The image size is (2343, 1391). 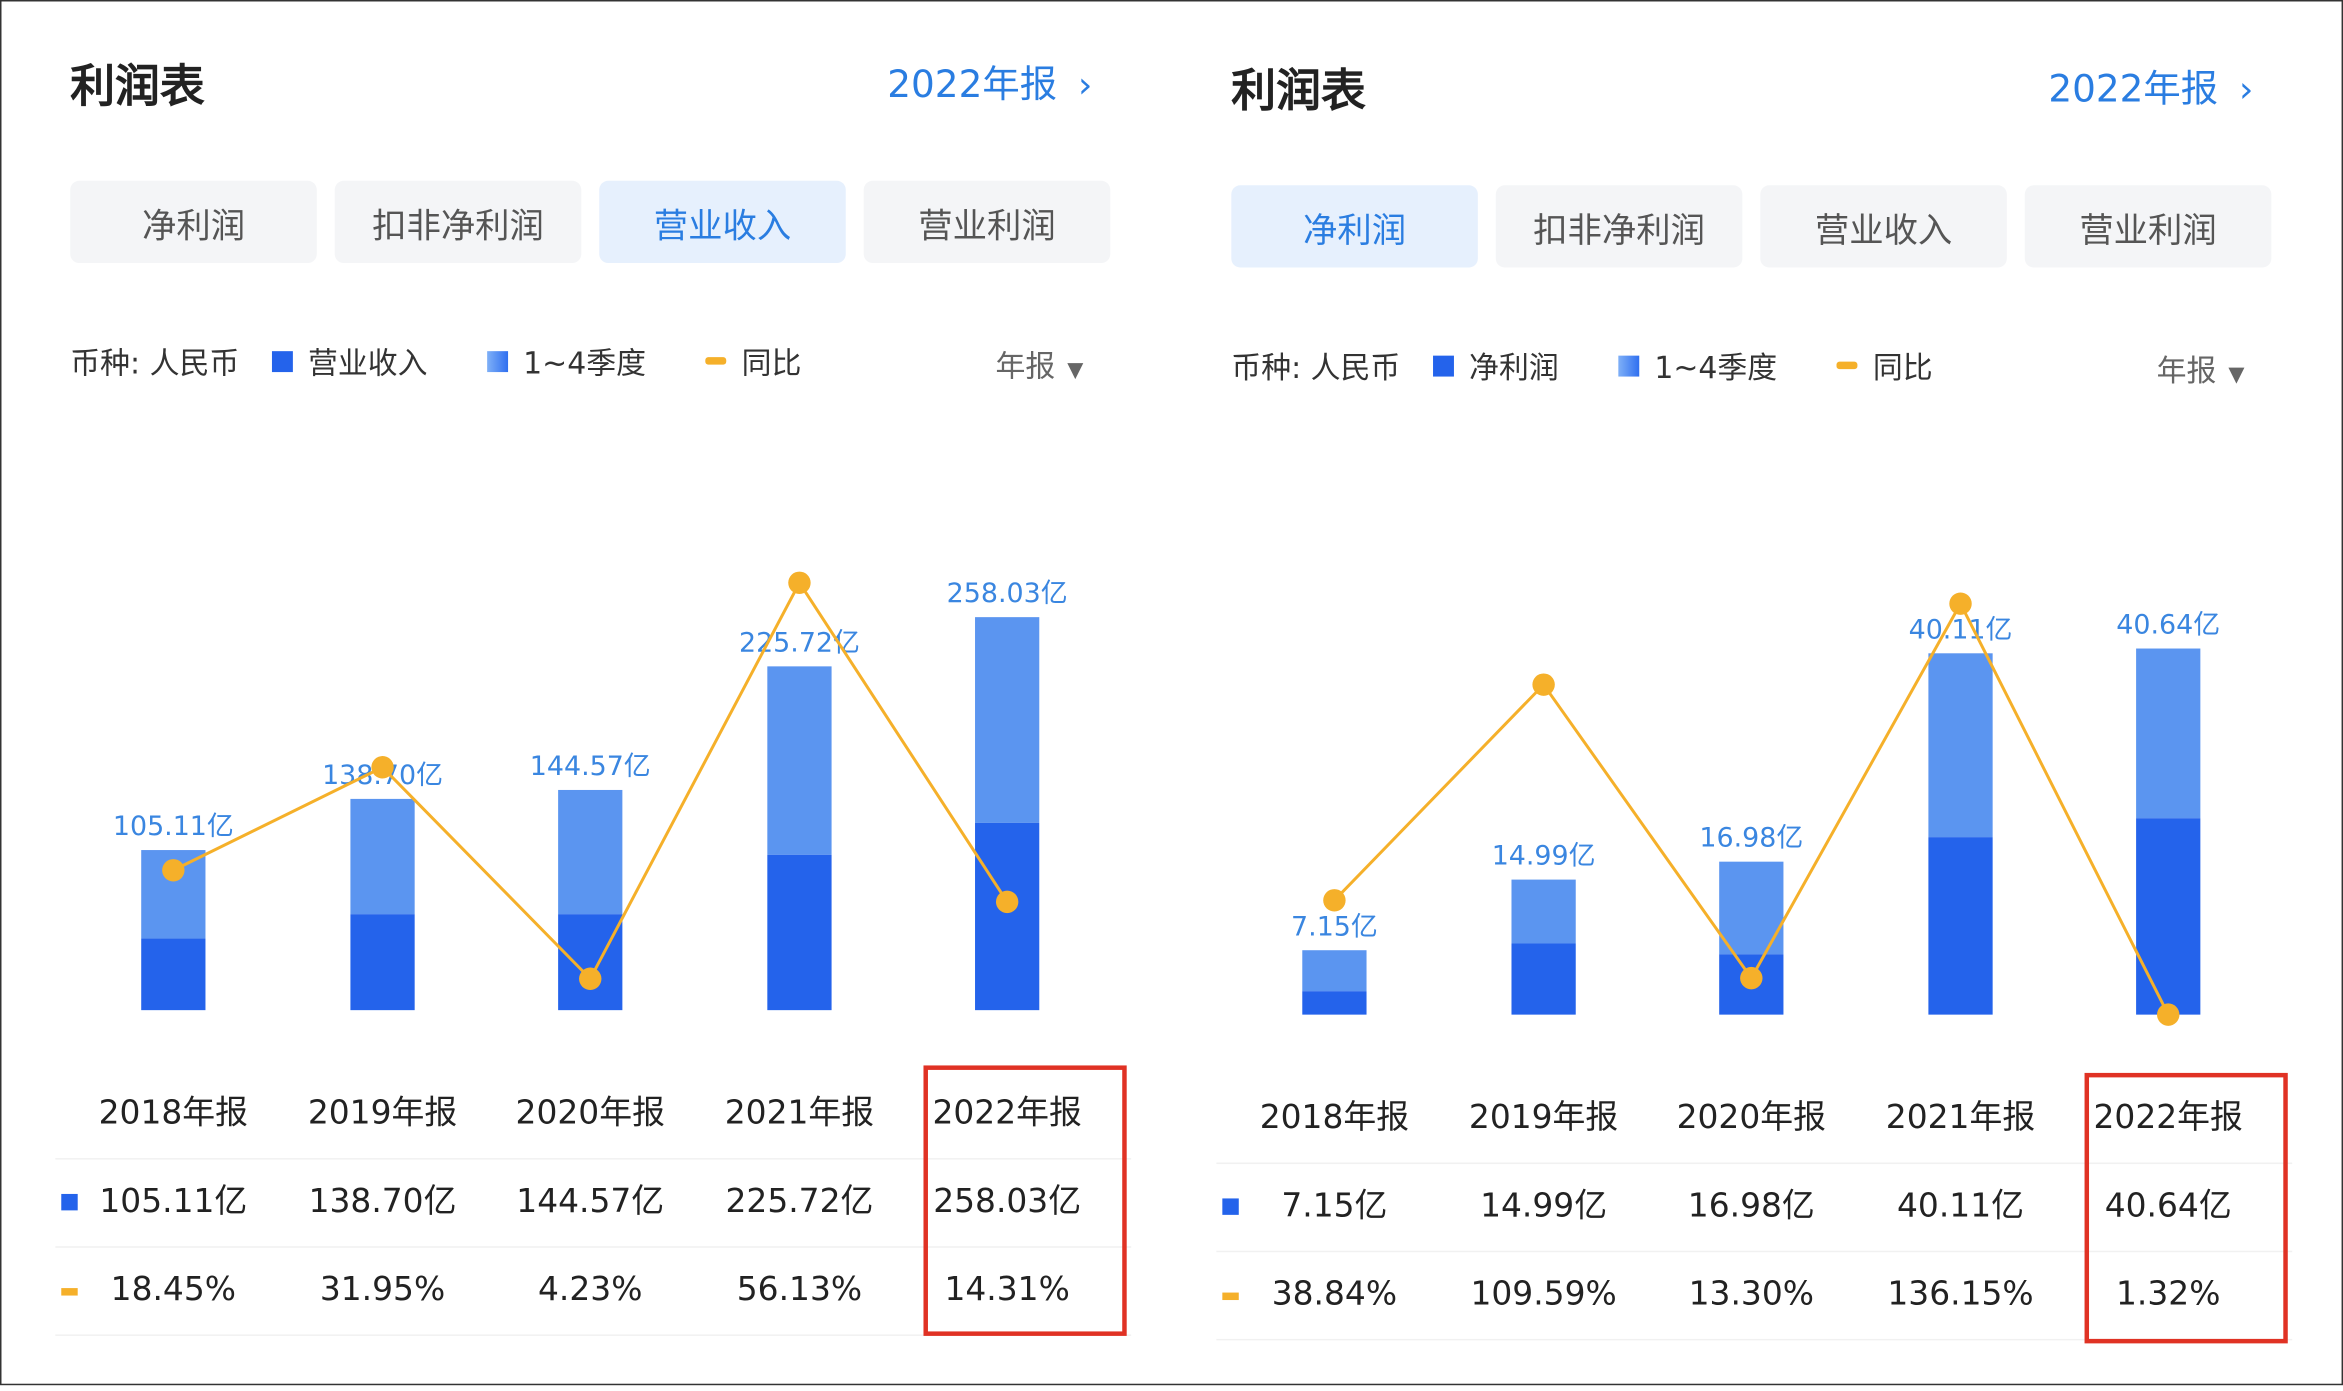 What do you see at coordinates (1334, 1206) in the screenshot?
I see `table-cell: 7.15亿` at bounding box center [1334, 1206].